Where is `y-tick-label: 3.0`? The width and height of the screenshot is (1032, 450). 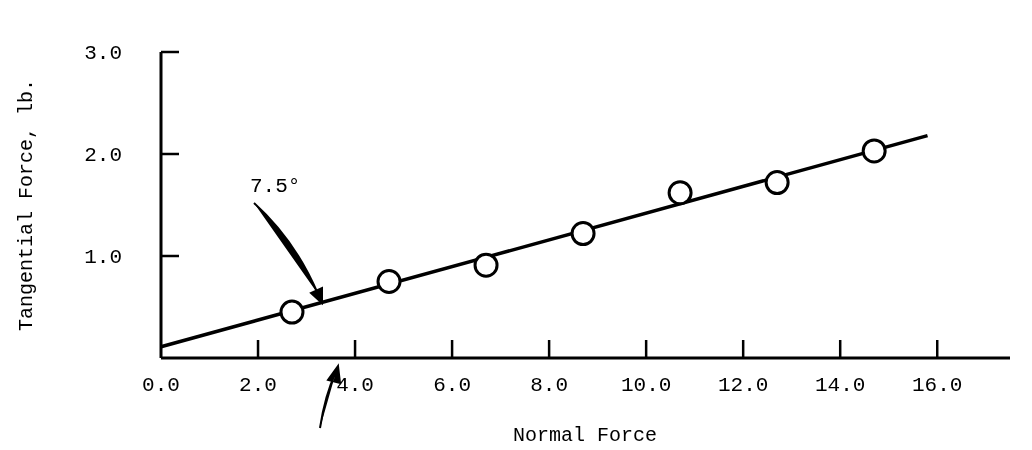
y-tick-label: 3.0 is located at coordinates (103, 53).